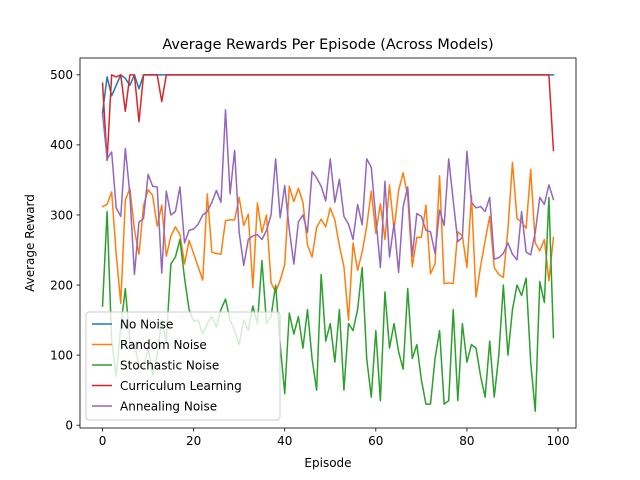 The height and width of the screenshot is (480, 640). I want to click on x-tick-label-3: 60, so click(375, 441).